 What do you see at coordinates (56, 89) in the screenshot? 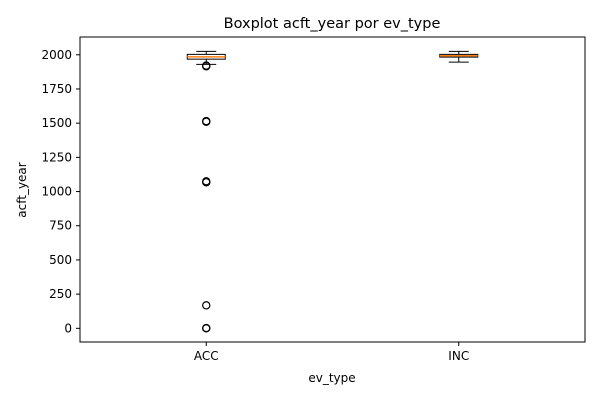
I see `y-tick-label: 1750` at bounding box center [56, 89].